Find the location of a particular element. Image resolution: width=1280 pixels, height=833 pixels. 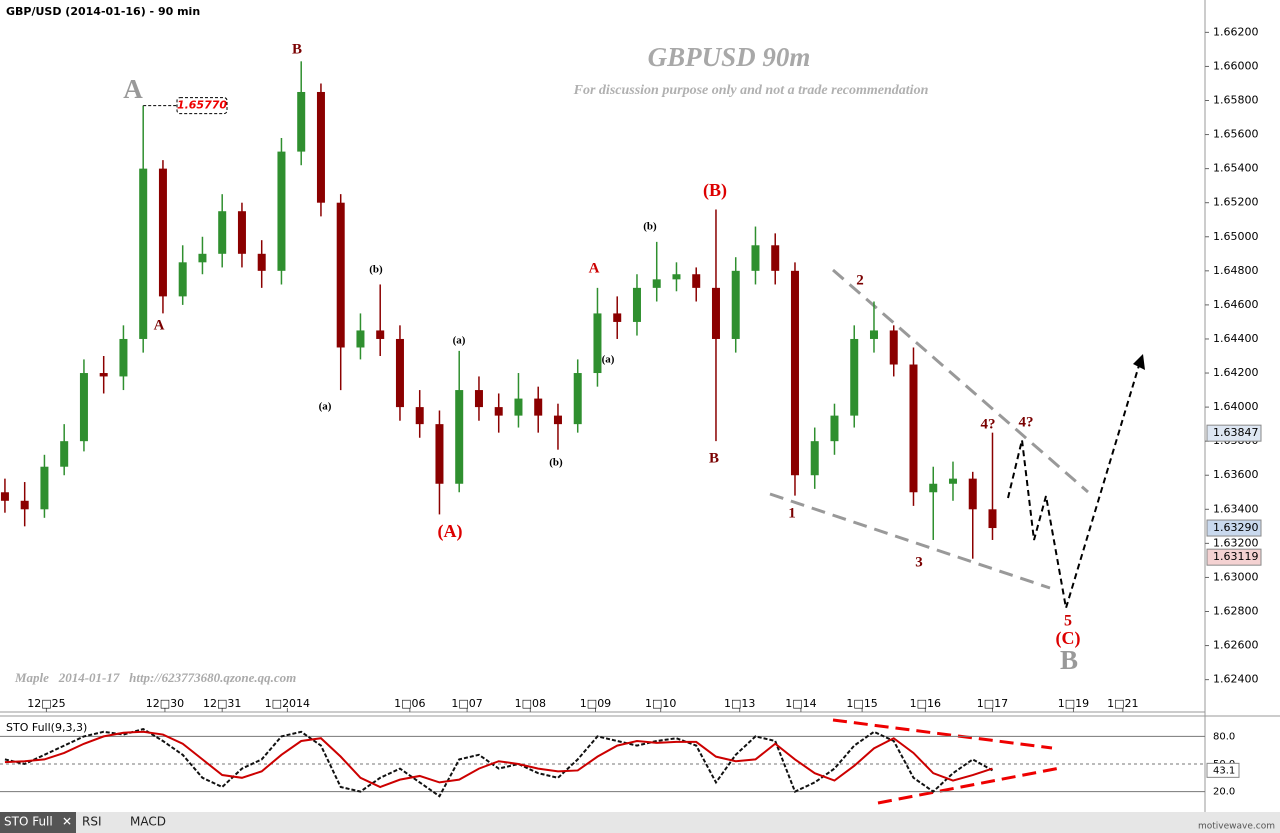

high-tag-box is located at coordinates (202, 106).